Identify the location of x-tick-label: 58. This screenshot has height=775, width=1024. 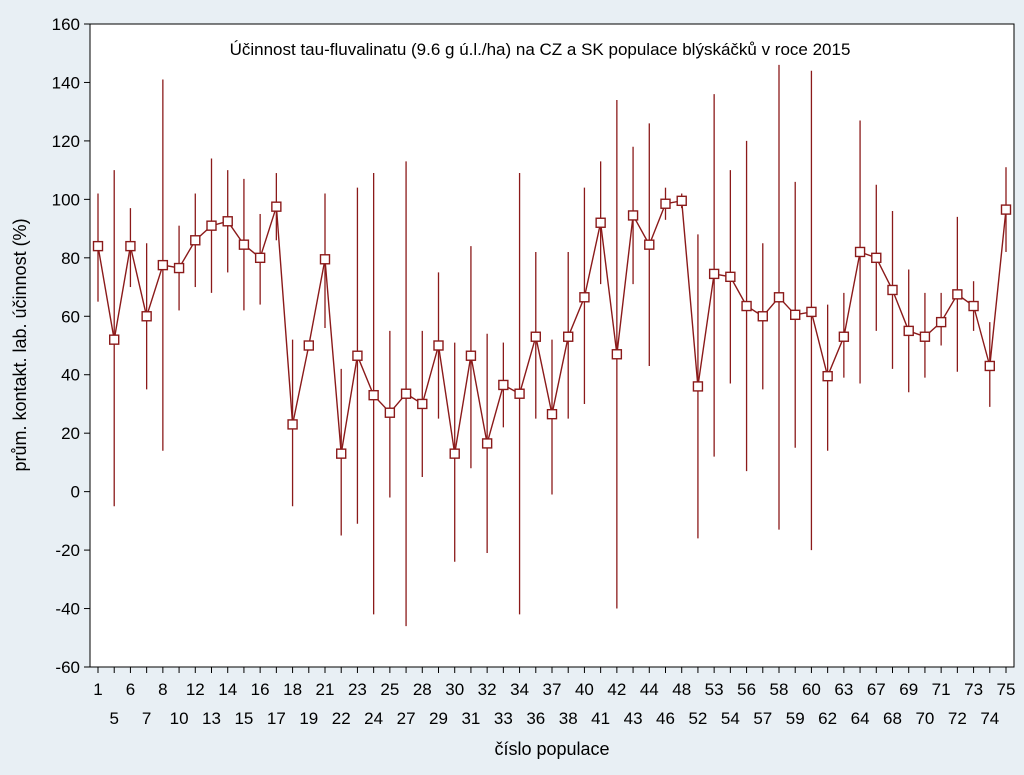
(779, 689).